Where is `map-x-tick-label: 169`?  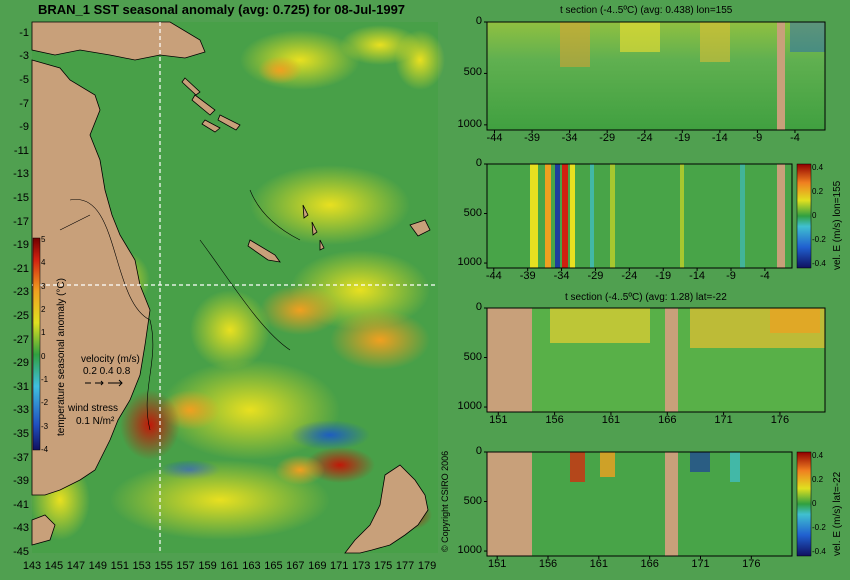 map-x-tick-label: 169 is located at coordinates (317, 566).